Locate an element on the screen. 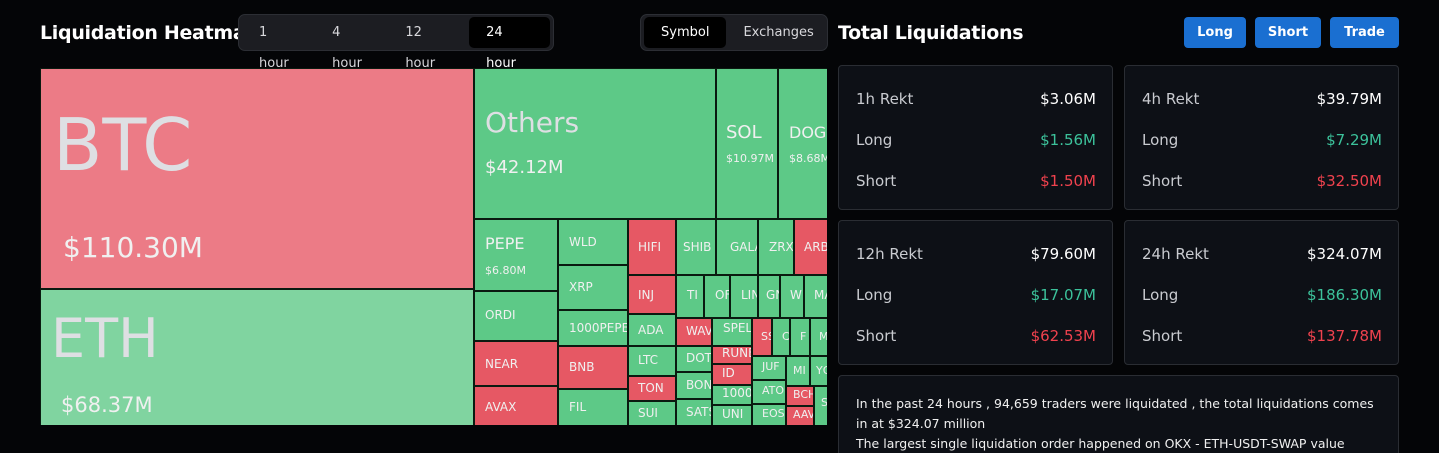 The height and width of the screenshot is (453, 1439). tile: EOS is located at coordinates (769, 414).